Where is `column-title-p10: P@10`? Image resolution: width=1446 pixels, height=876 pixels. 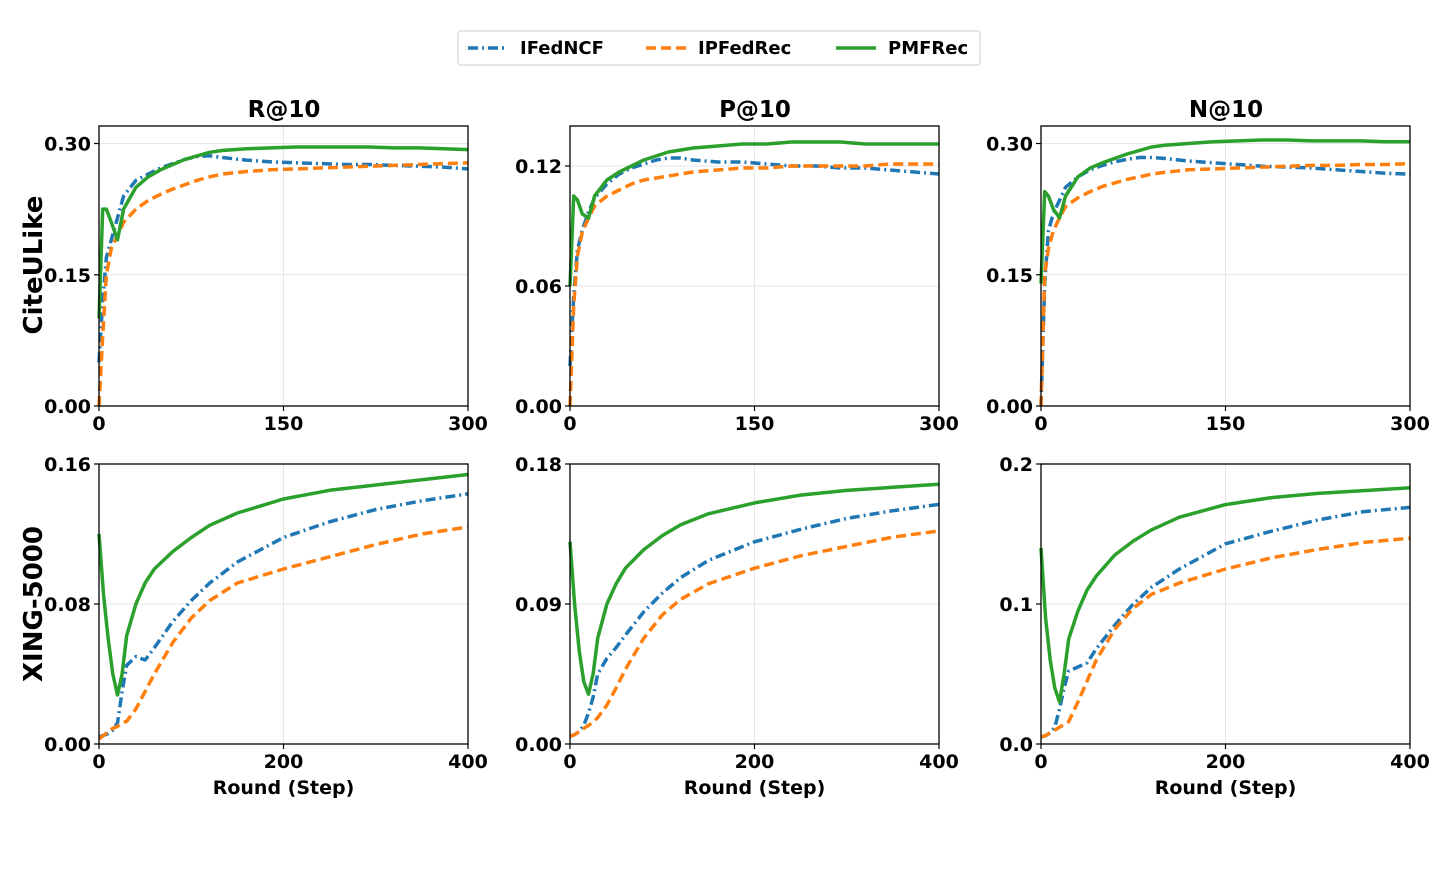 column-title-p10: P@10 is located at coordinates (755, 110).